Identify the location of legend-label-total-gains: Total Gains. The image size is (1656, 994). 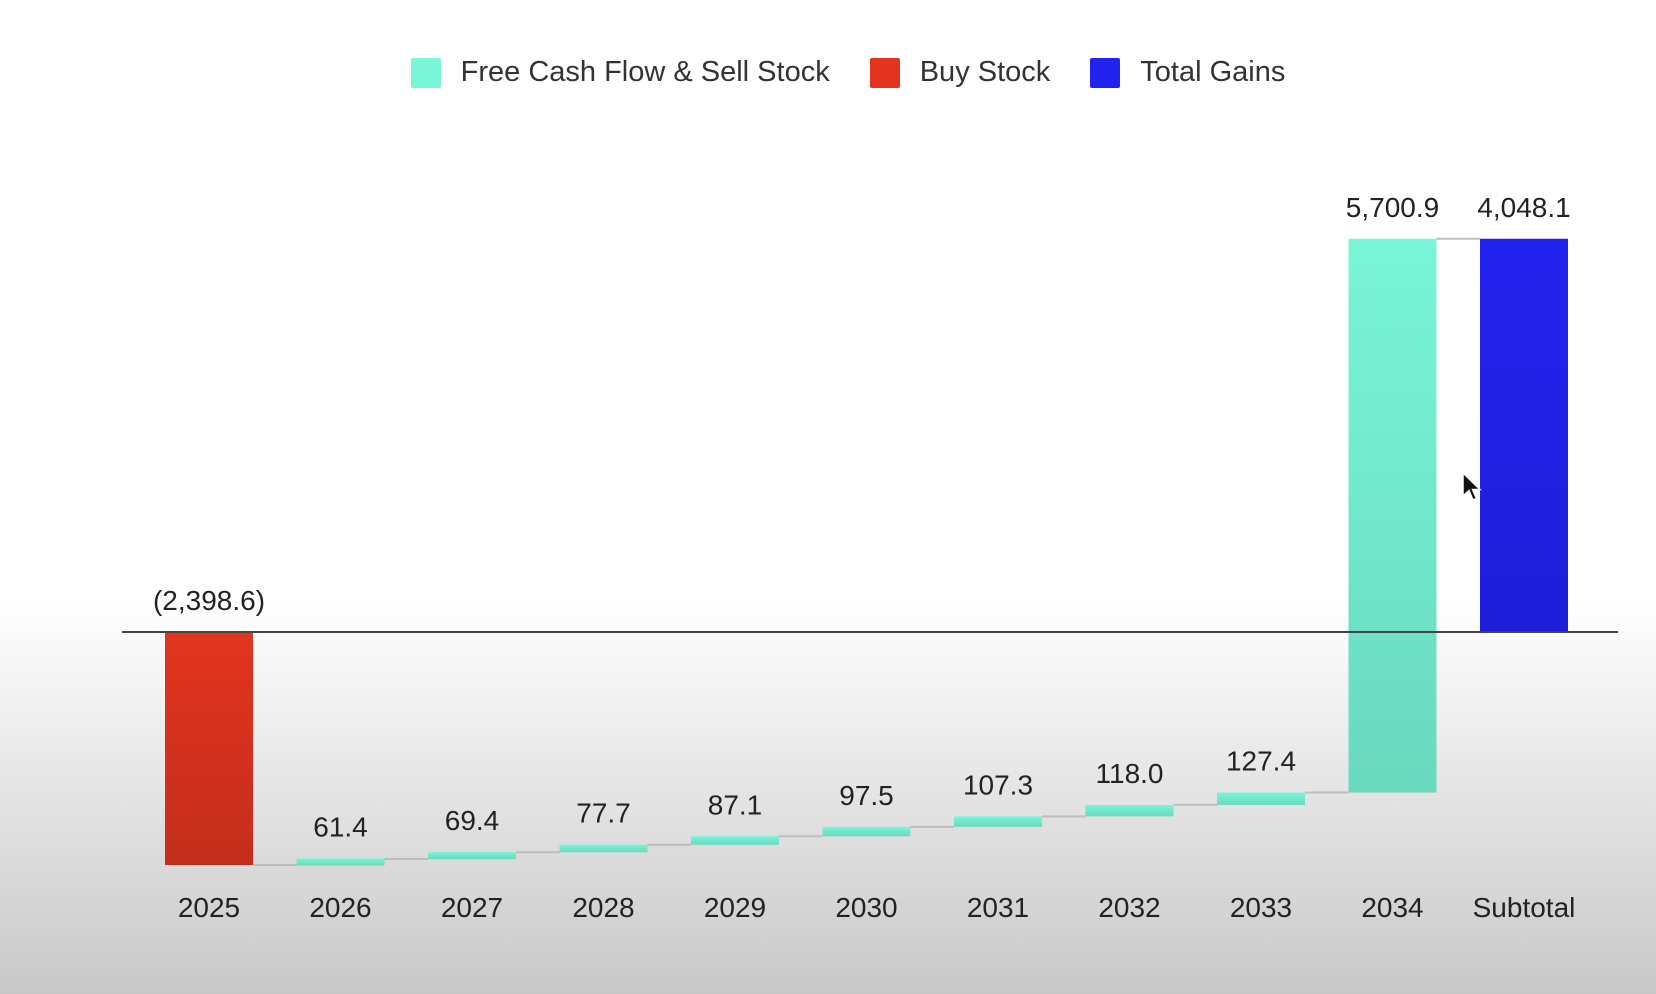
(1213, 72).